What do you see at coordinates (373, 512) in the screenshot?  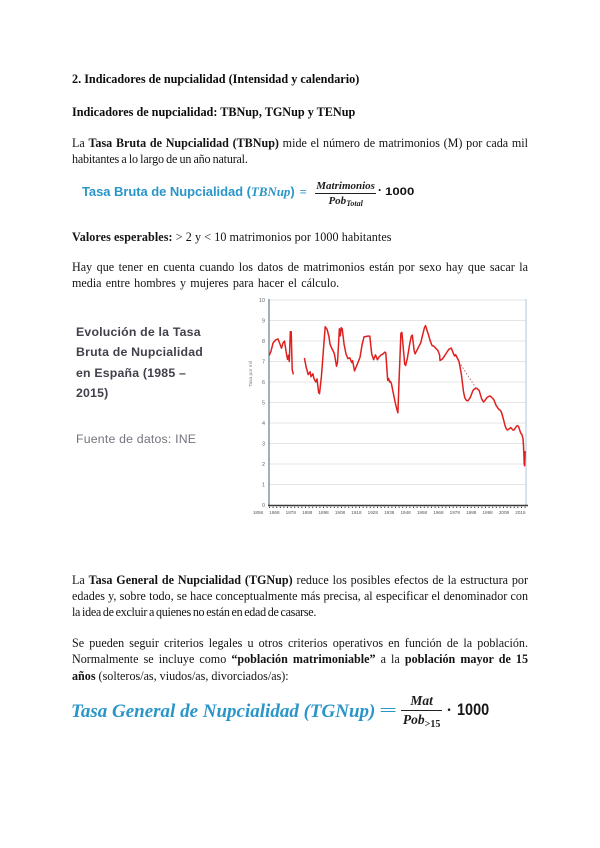 I see `svg-text: 1928` at bounding box center [373, 512].